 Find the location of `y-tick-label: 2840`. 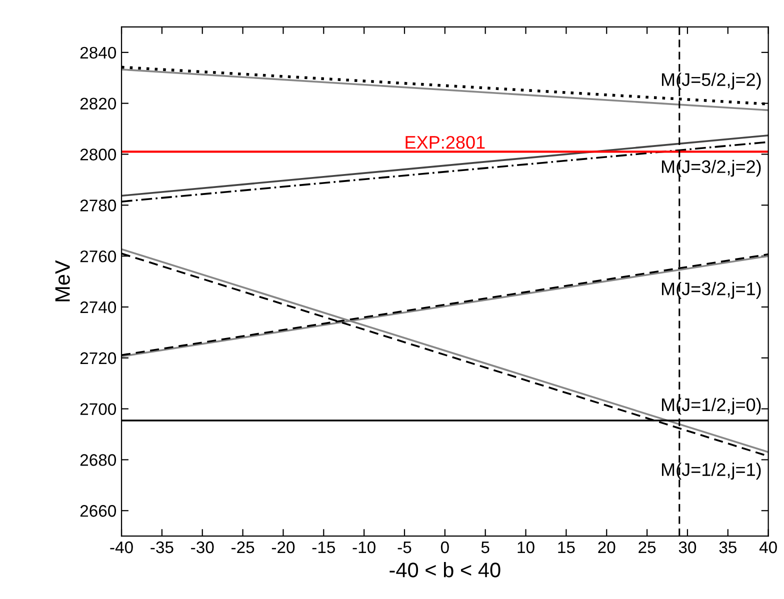

y-tick-label: 2840 is located at coordinates (98, 52).